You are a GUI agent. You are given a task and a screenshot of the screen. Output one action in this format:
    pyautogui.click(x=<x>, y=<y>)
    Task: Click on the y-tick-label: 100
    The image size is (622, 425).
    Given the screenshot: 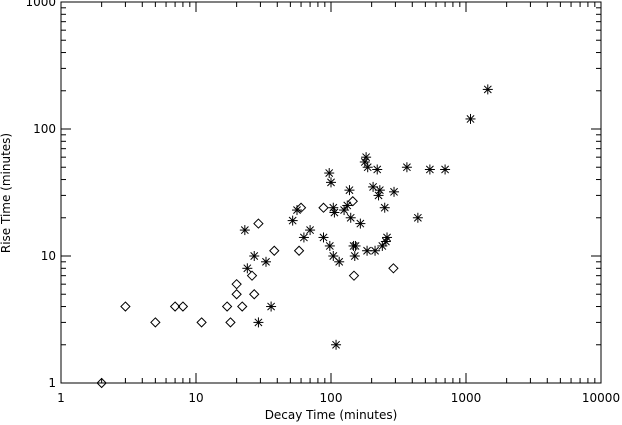 What is the action you would take?
    pyautogui.click(x=44, y=129)
    